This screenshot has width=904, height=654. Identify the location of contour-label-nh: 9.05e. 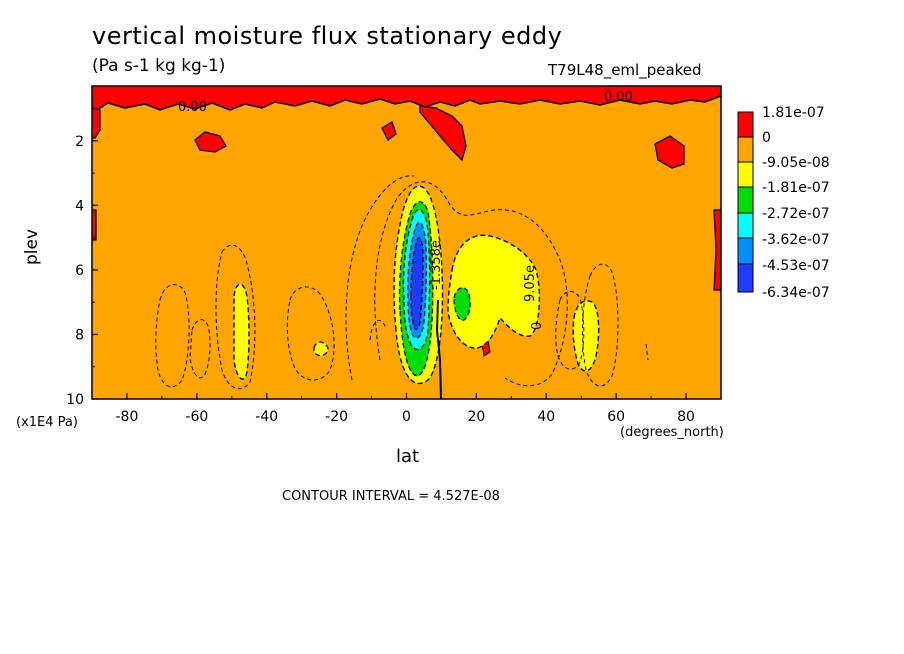
(530, 283).